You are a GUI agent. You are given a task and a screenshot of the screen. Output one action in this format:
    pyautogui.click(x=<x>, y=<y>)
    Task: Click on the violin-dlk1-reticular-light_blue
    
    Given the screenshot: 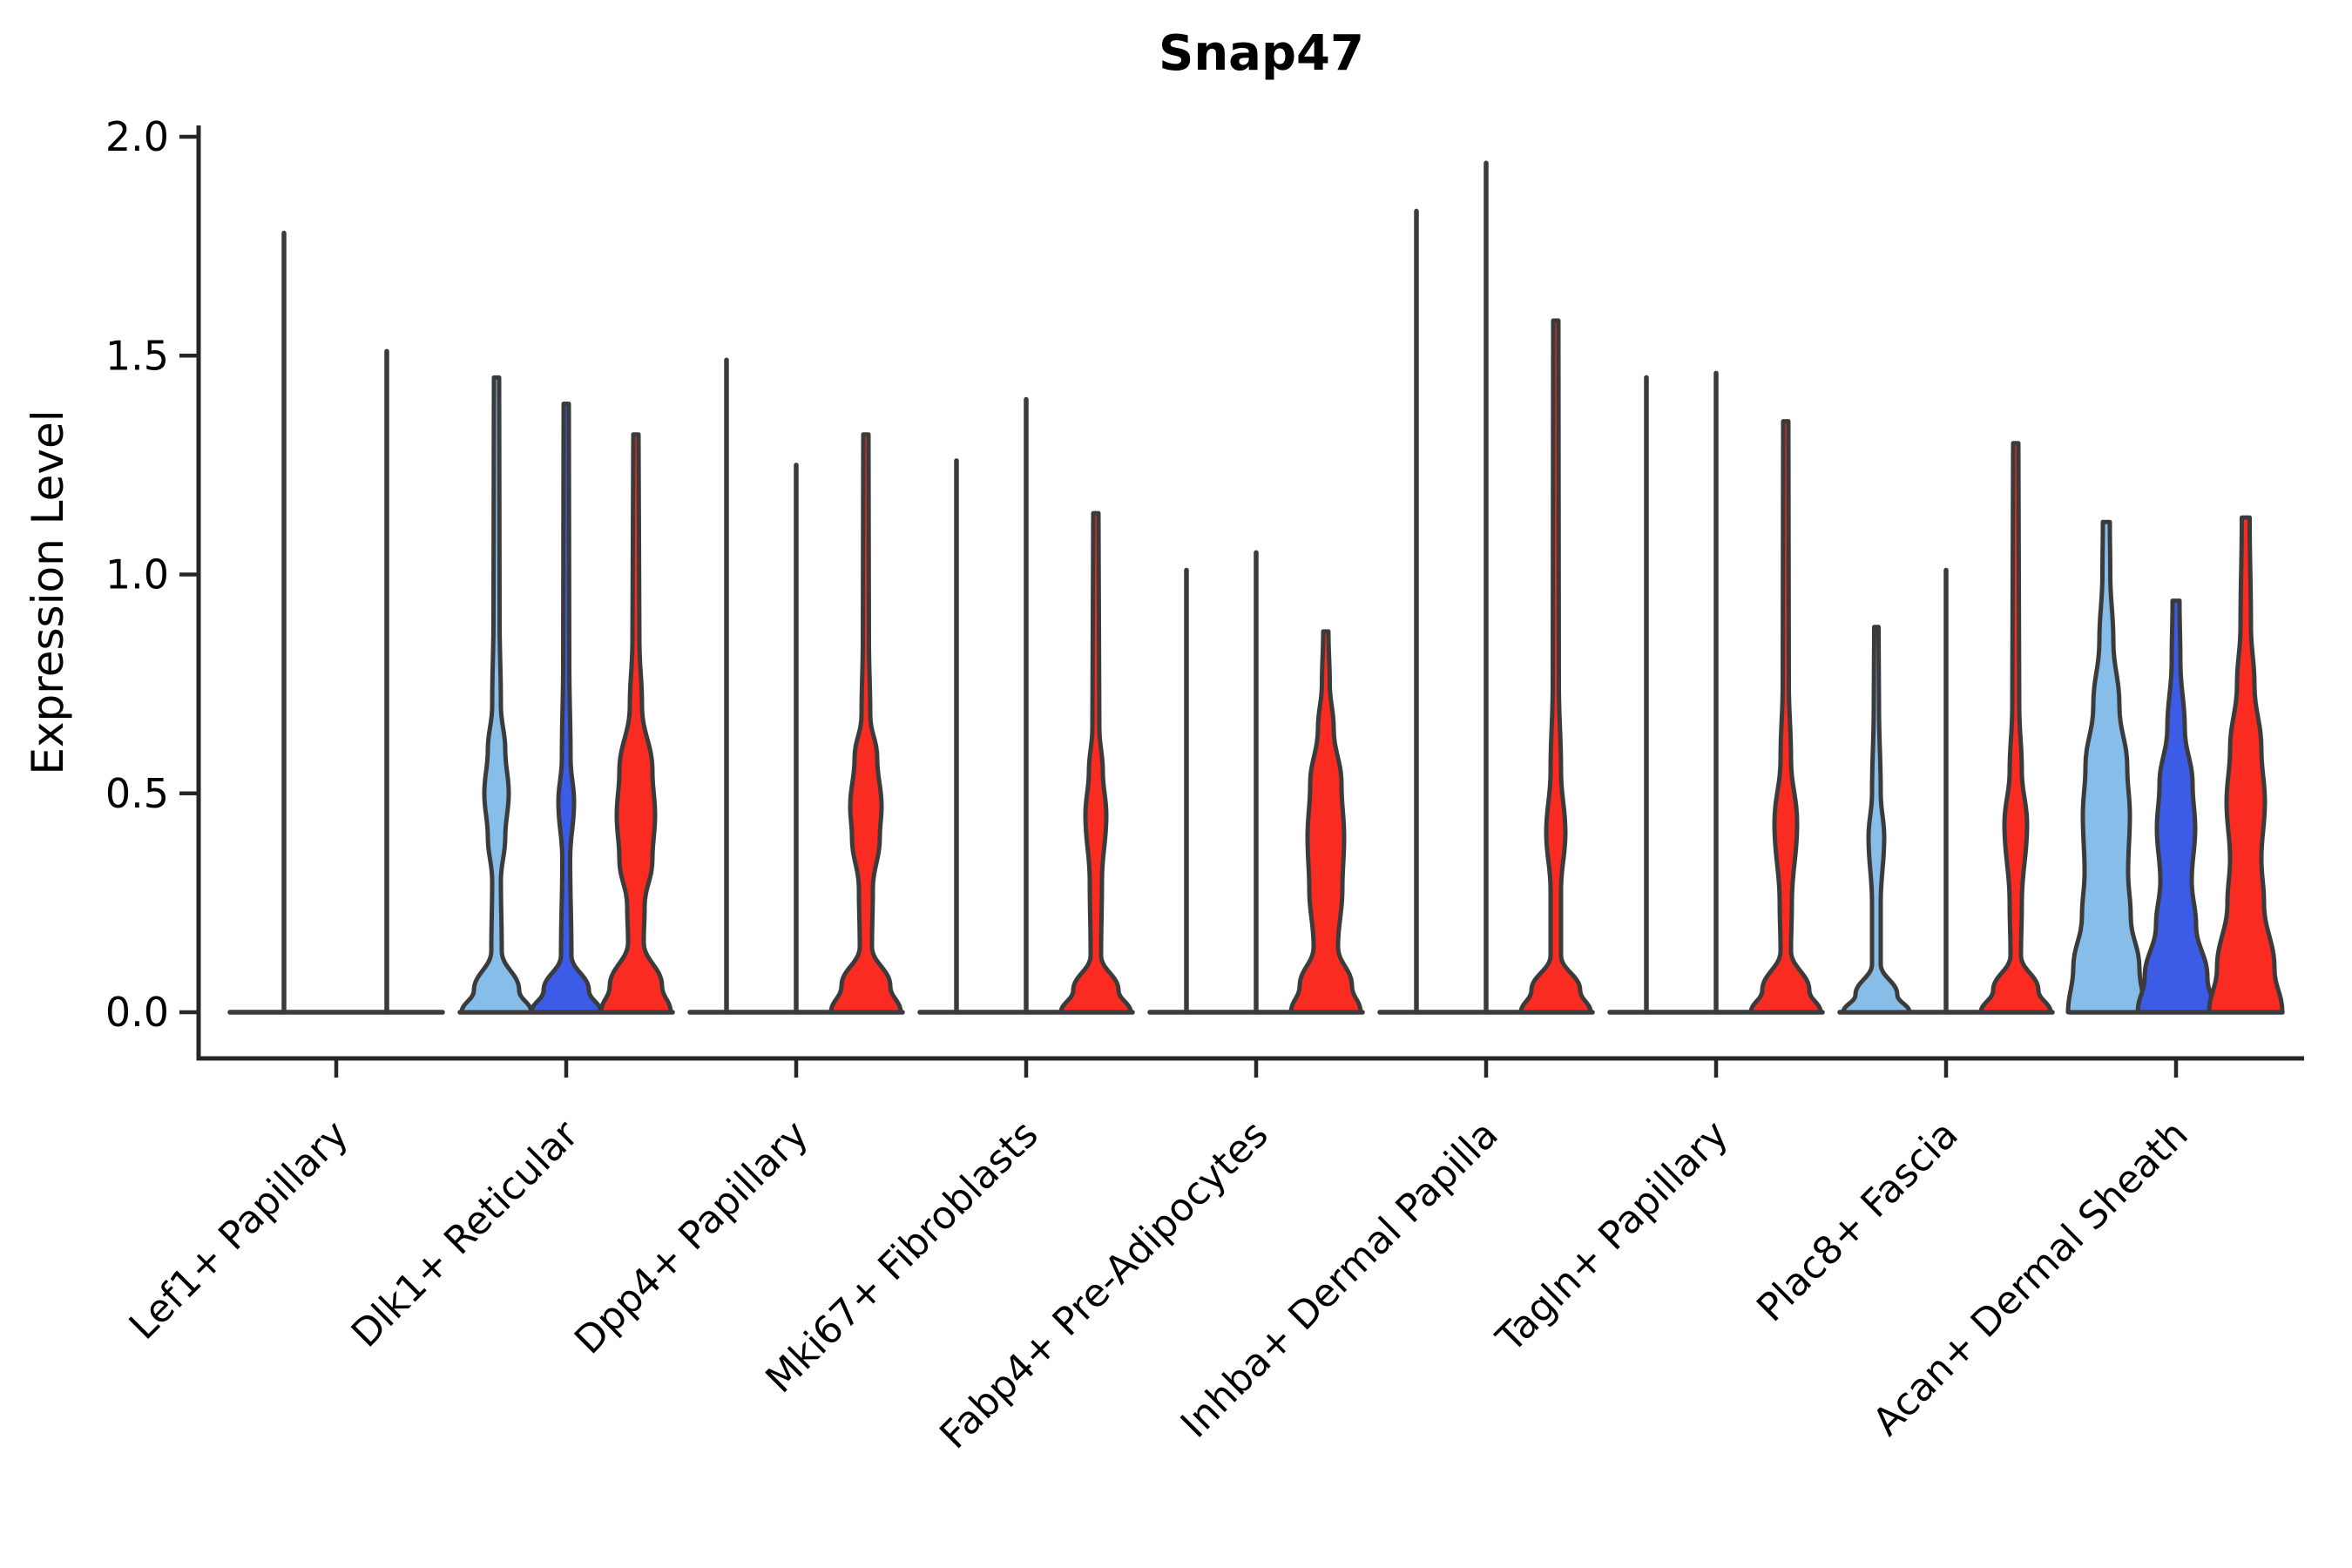 What is the action you would take?
    pyautogui.click(x=496, y=695)
    